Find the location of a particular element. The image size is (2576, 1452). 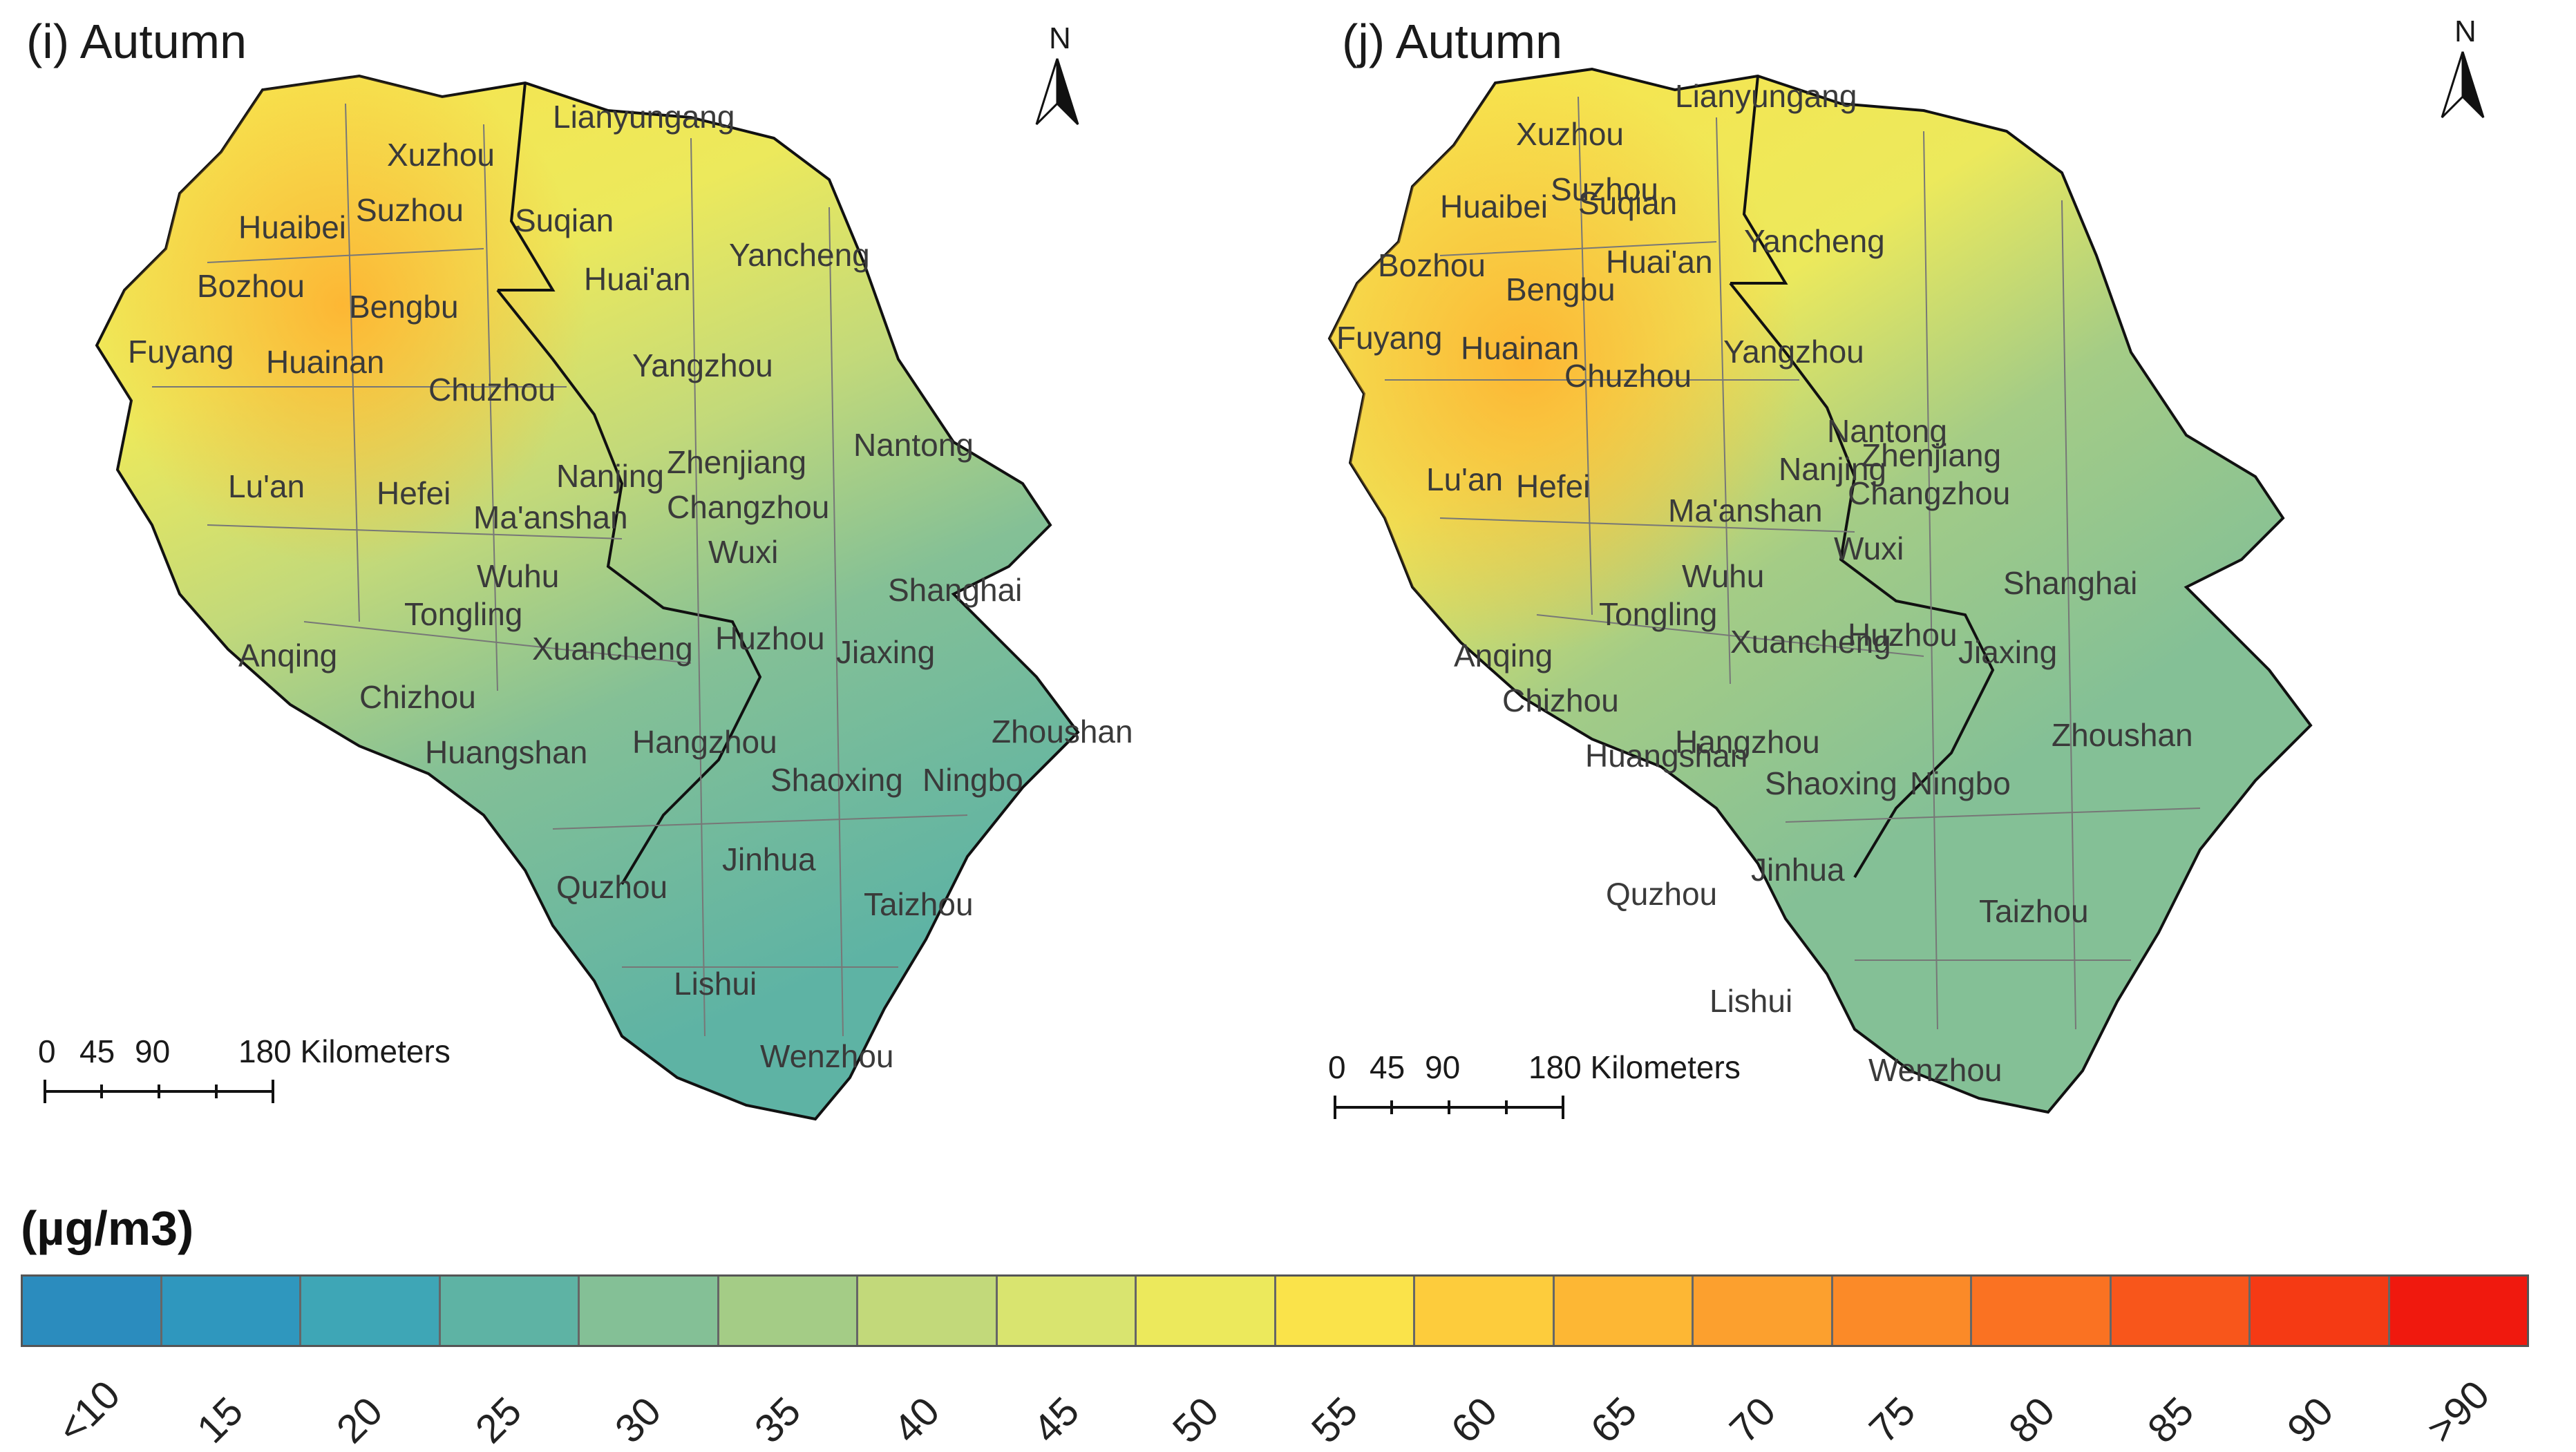

svg-text: N is located at coordinates (1060, 38).